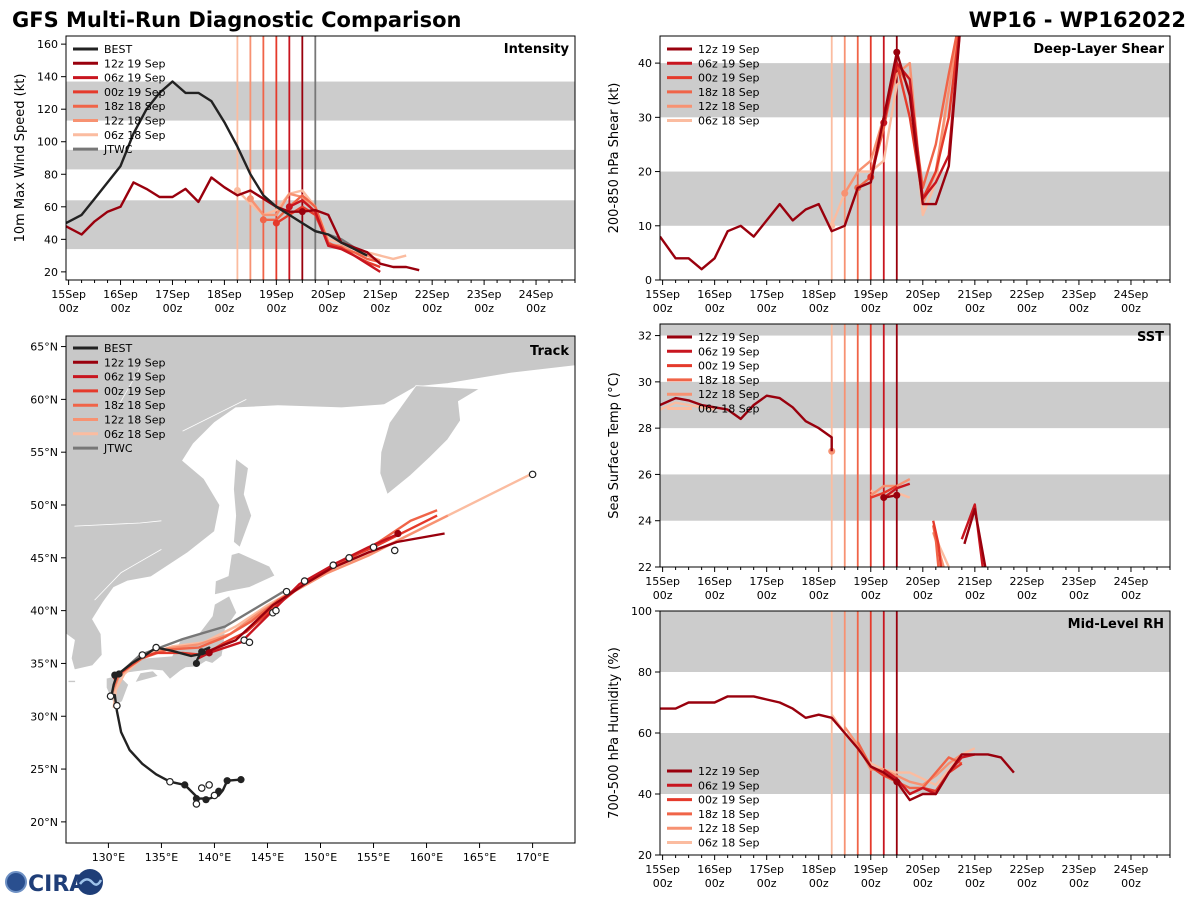 This screenshot has width=1200, height=900. What do you see at coordinates (44, 452) in the screenshot?
I see `lat-tick-label: 55°N` at bounding box center [44, 452].